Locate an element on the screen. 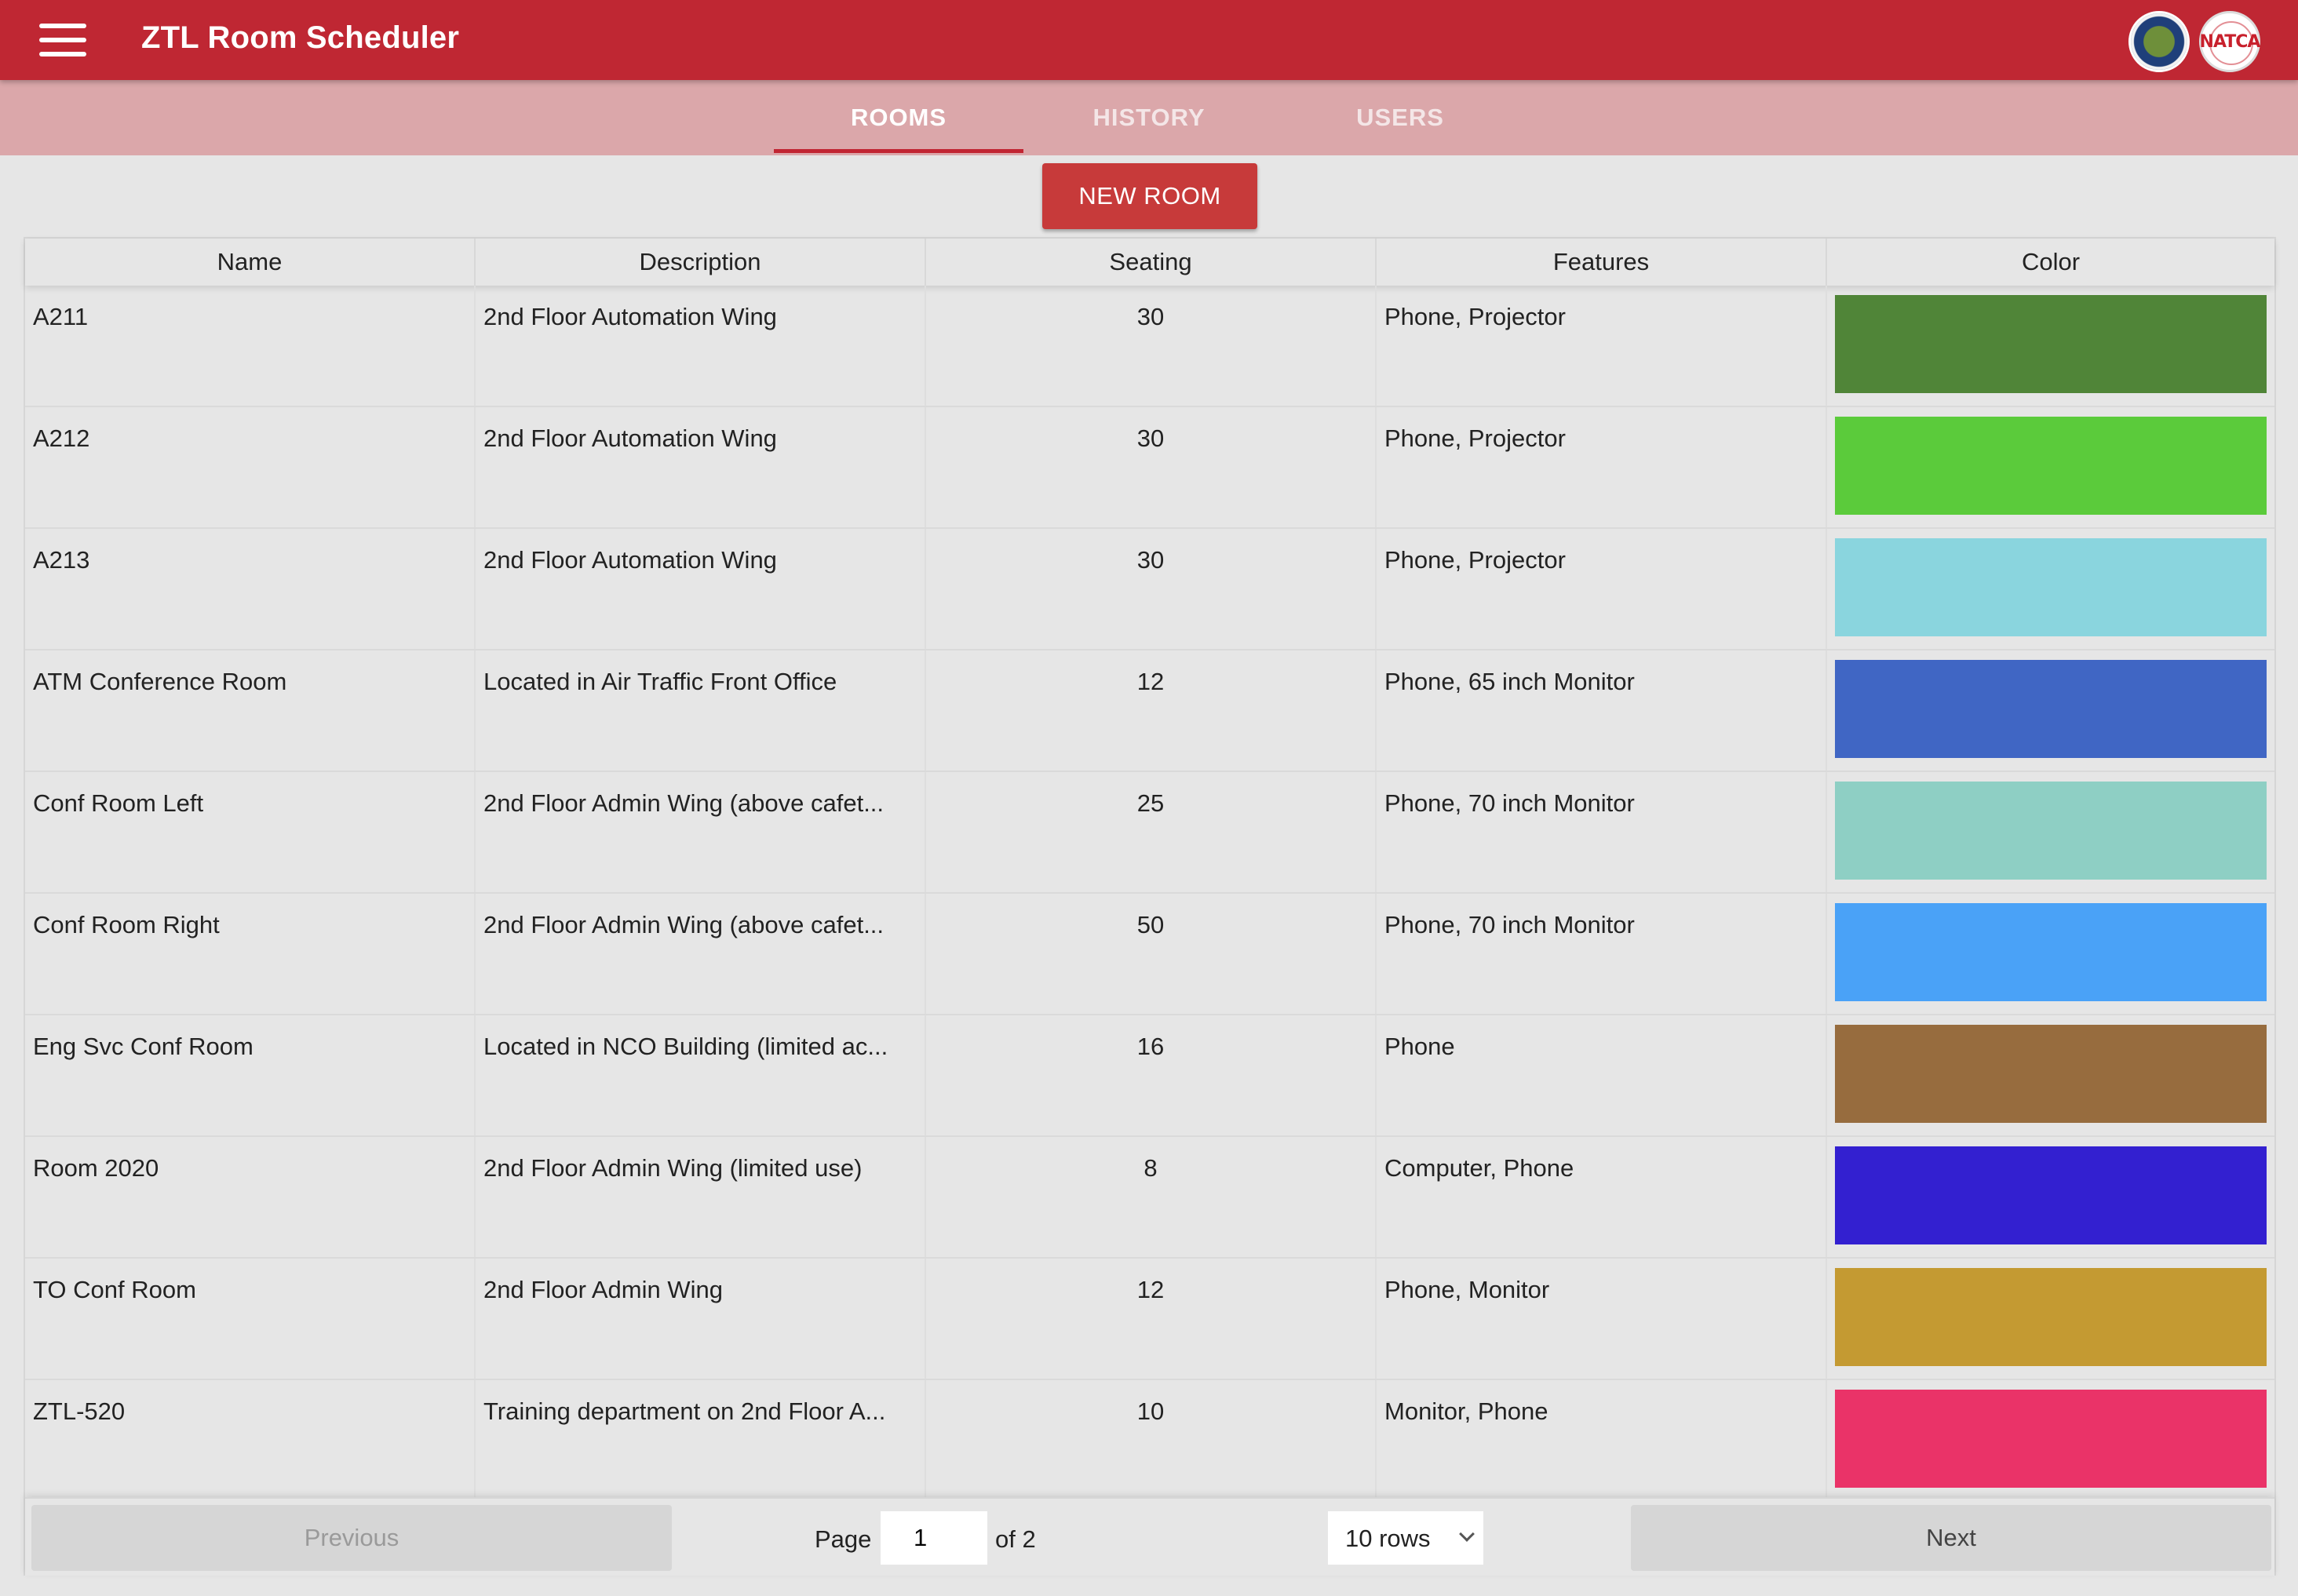 The height and width of the screenshot is (1596, 2298). tab-history: HISTORY is located at coordinates (1149, 117).